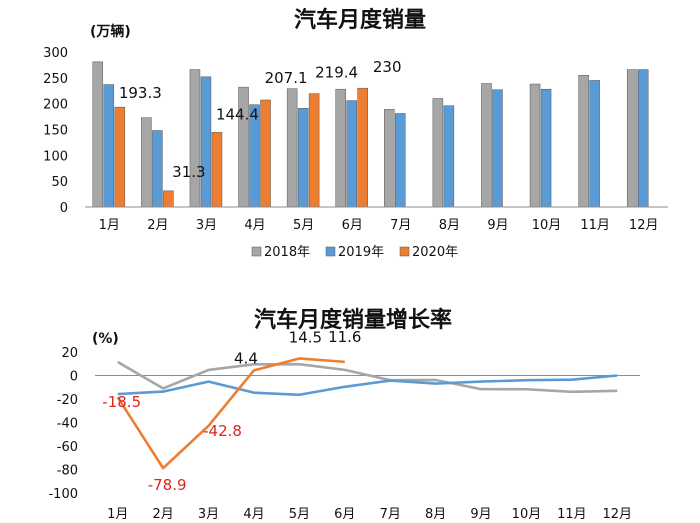 The width and height of the screenshot is (700, 523). What do you see at coordinates (292, 148) in the screenshot?
I see `bar-2018年-5月` at bounding box center [292, 148].